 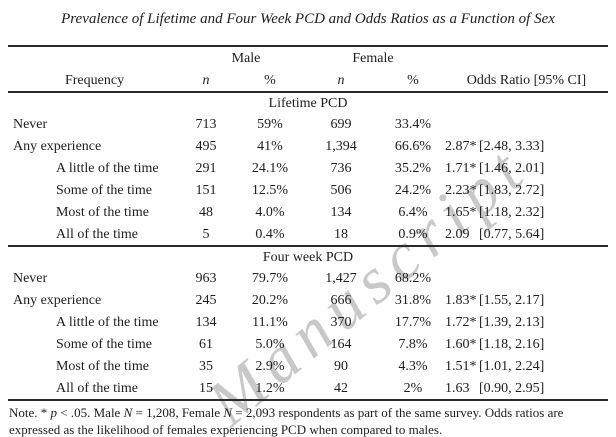 What do you see at coordinates (270, 322) in the screenshot?
I see `male-pct-cell: 11.1%` at bounding box center [270, 322].